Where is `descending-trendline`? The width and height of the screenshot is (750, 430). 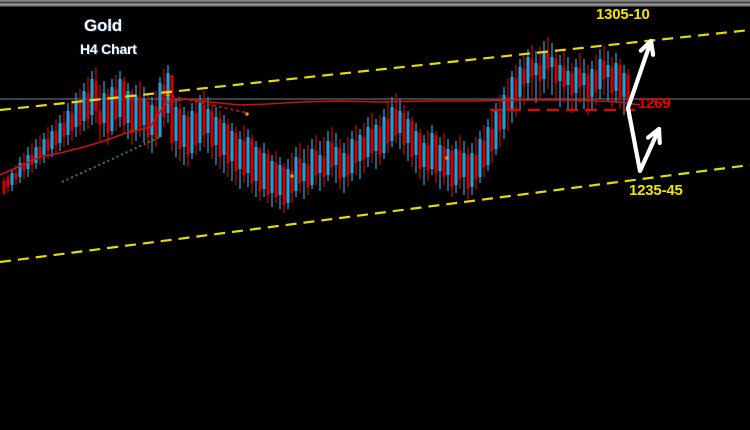
descending-trendline is located at coordinates (207, 104).